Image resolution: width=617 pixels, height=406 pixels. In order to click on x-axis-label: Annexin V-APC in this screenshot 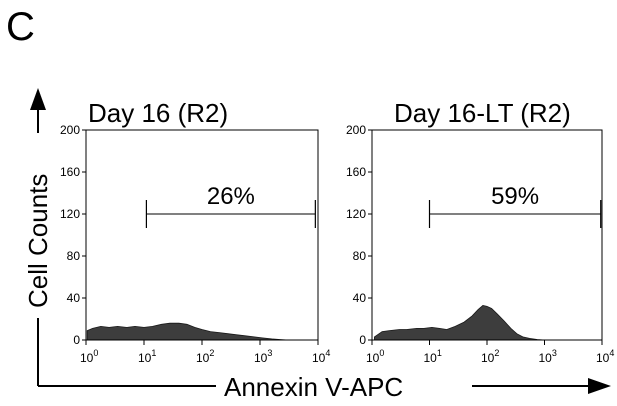, I will do `click(313, 387)`.